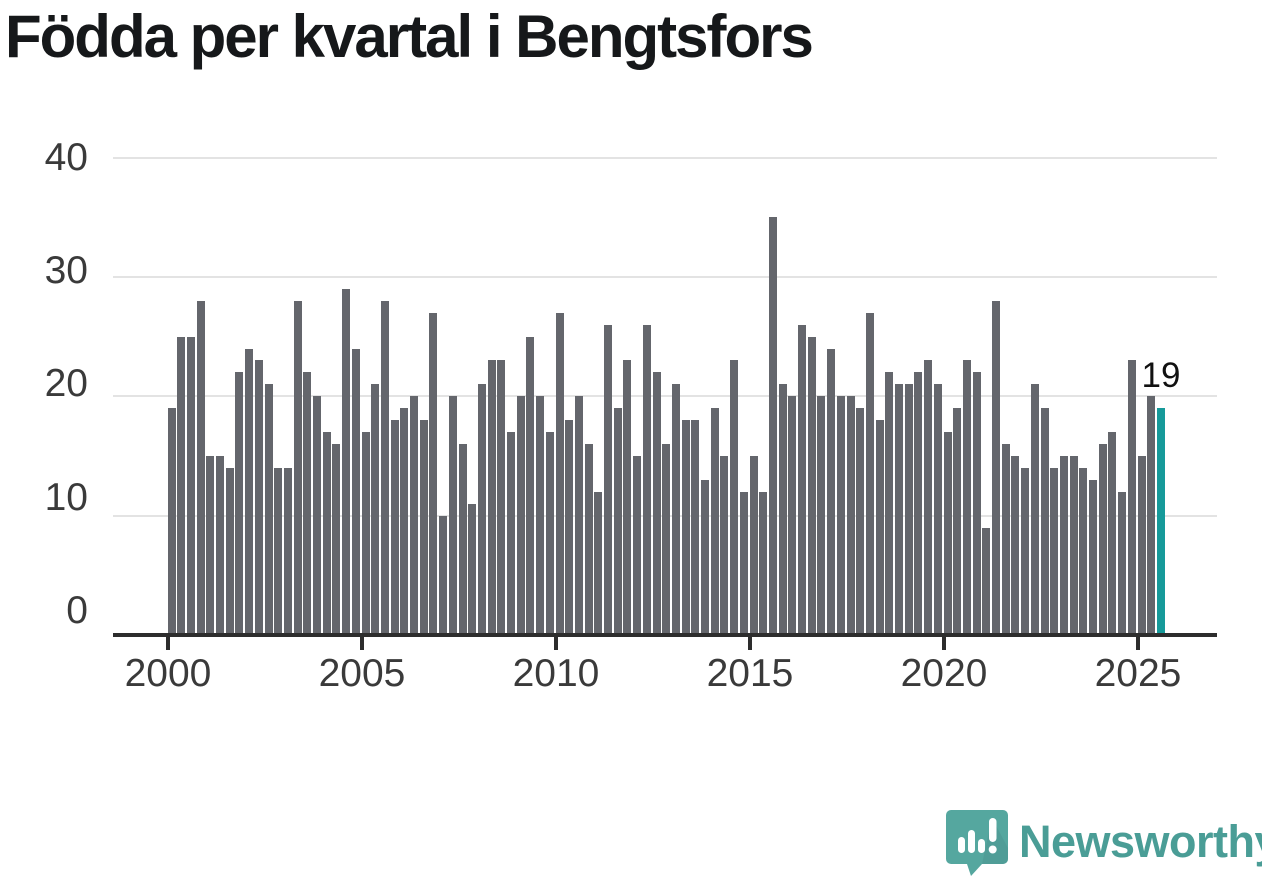 The image size is (1262, 879). What do you see at coordinates (993, 830) in the screenshot?
I see `exclamation-stem` at bounding box center [993, 830].